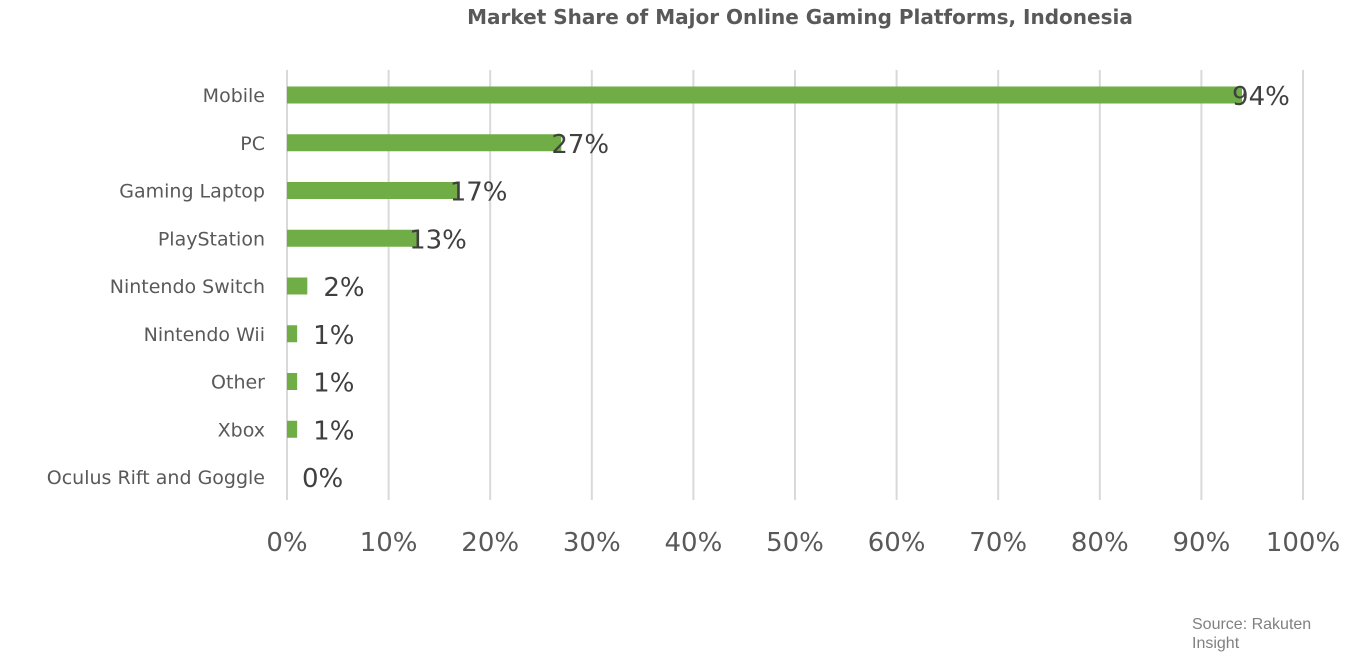 The height and width of the screenshot is (653, 1361). What do you see at coordinates (1303, 543) in the screenshot?
I see `x-tick-label: 100%` at bounding box center [1303, 543].